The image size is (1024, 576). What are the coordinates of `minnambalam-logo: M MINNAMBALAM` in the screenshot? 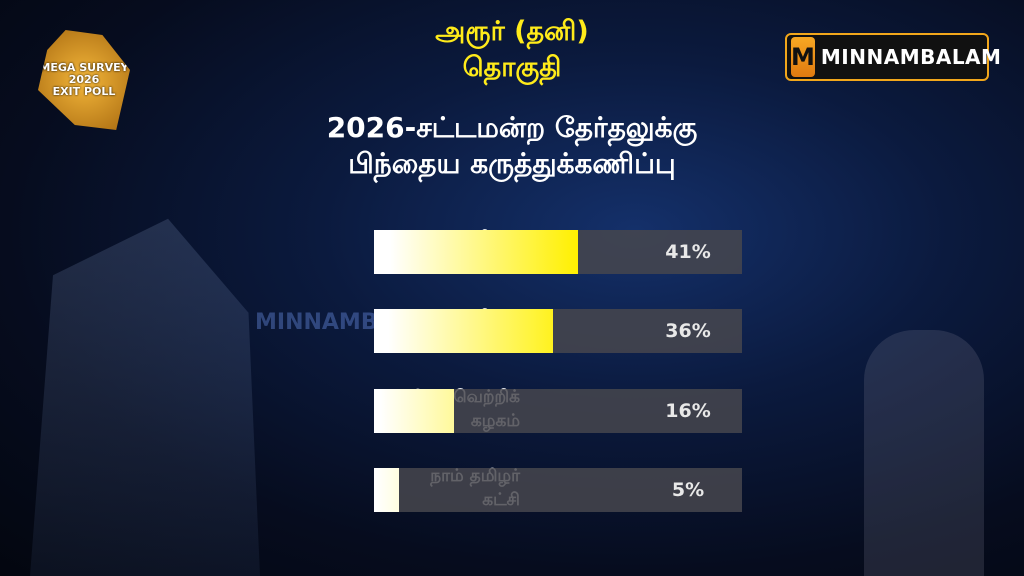 It's located at (893, 57).